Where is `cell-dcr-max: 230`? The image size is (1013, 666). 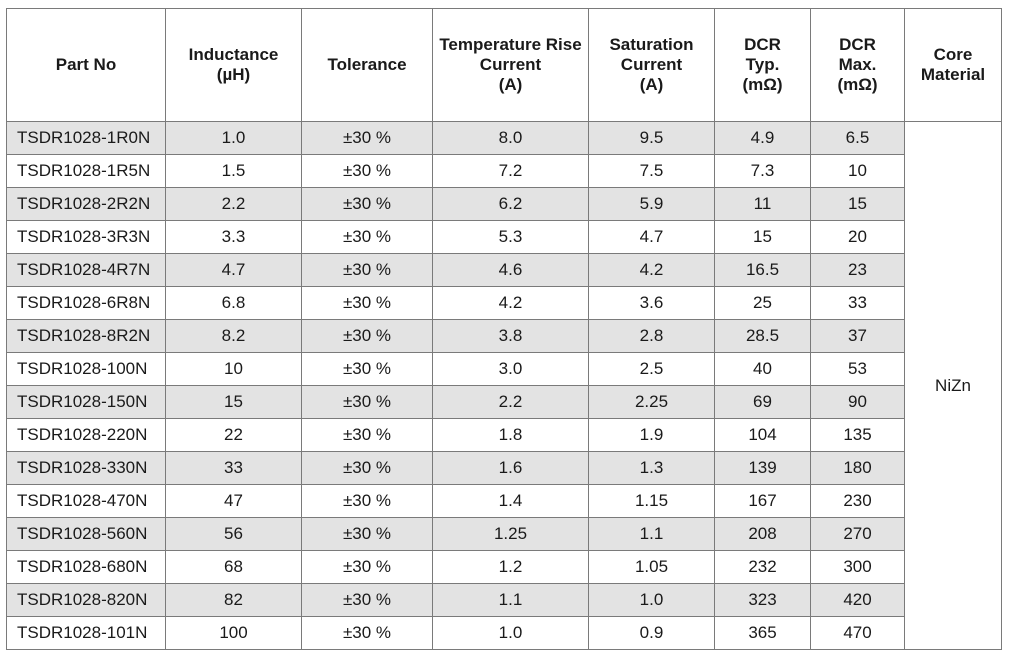
cell-dcr-max: 230 is located at coordinates (857, 501).